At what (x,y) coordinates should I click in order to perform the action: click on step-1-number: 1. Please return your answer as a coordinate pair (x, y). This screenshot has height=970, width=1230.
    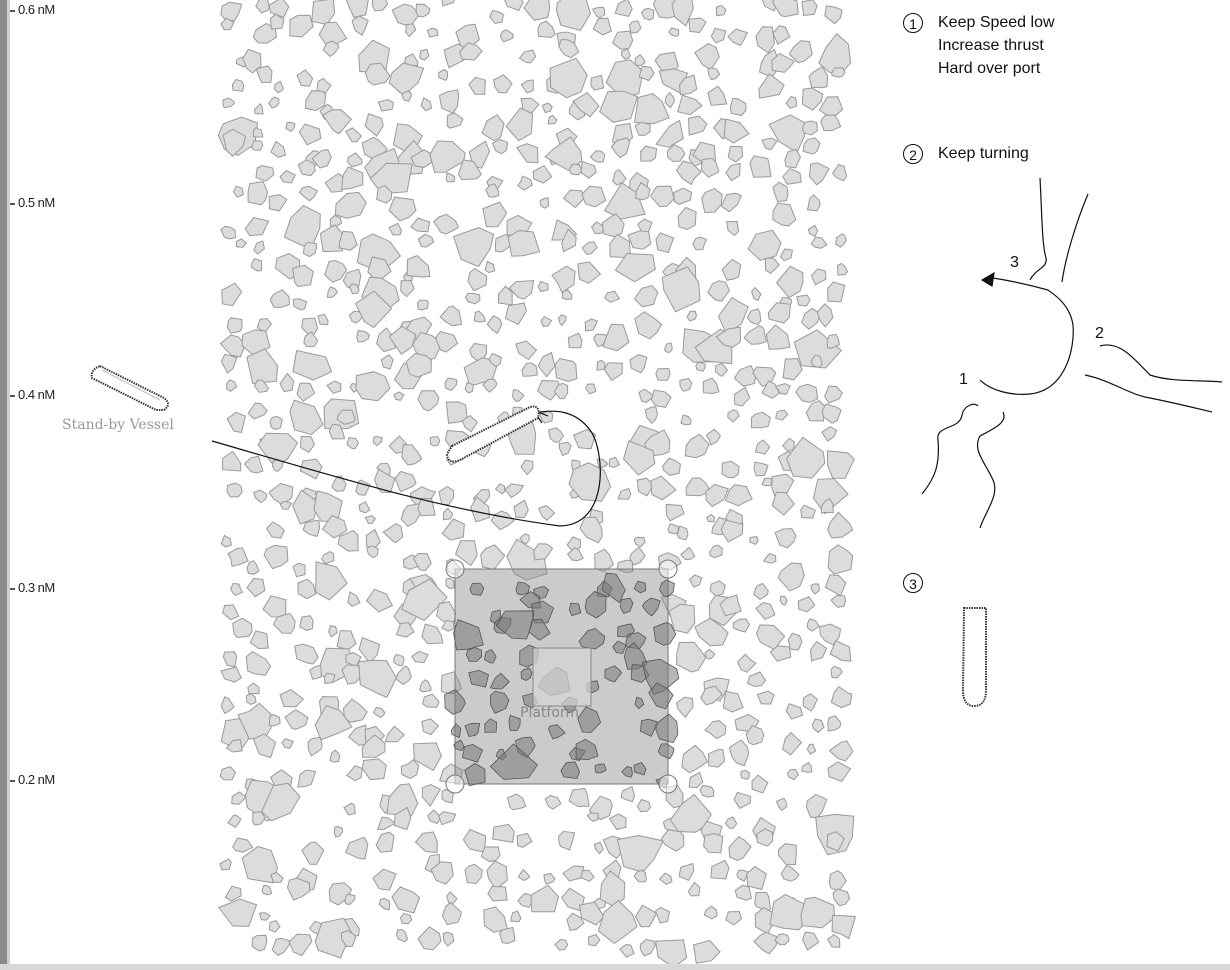
    Looking at the image, I should click on (913, 23).